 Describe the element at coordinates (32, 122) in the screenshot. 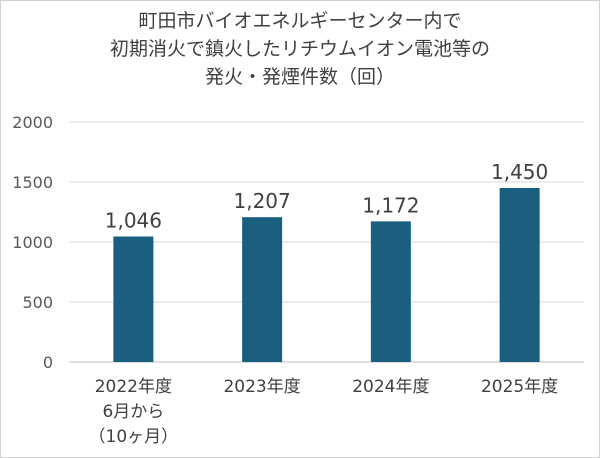

I see `y-tick-label: 2000` at that location.